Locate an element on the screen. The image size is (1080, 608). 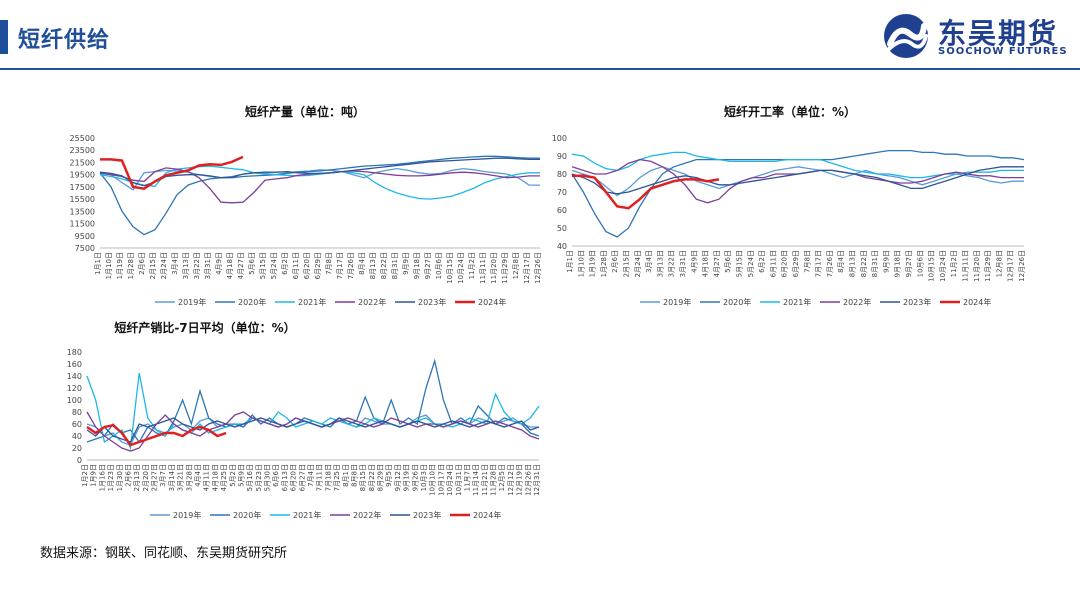
y-tick-label: 70 is located at coordinates (562, 192).